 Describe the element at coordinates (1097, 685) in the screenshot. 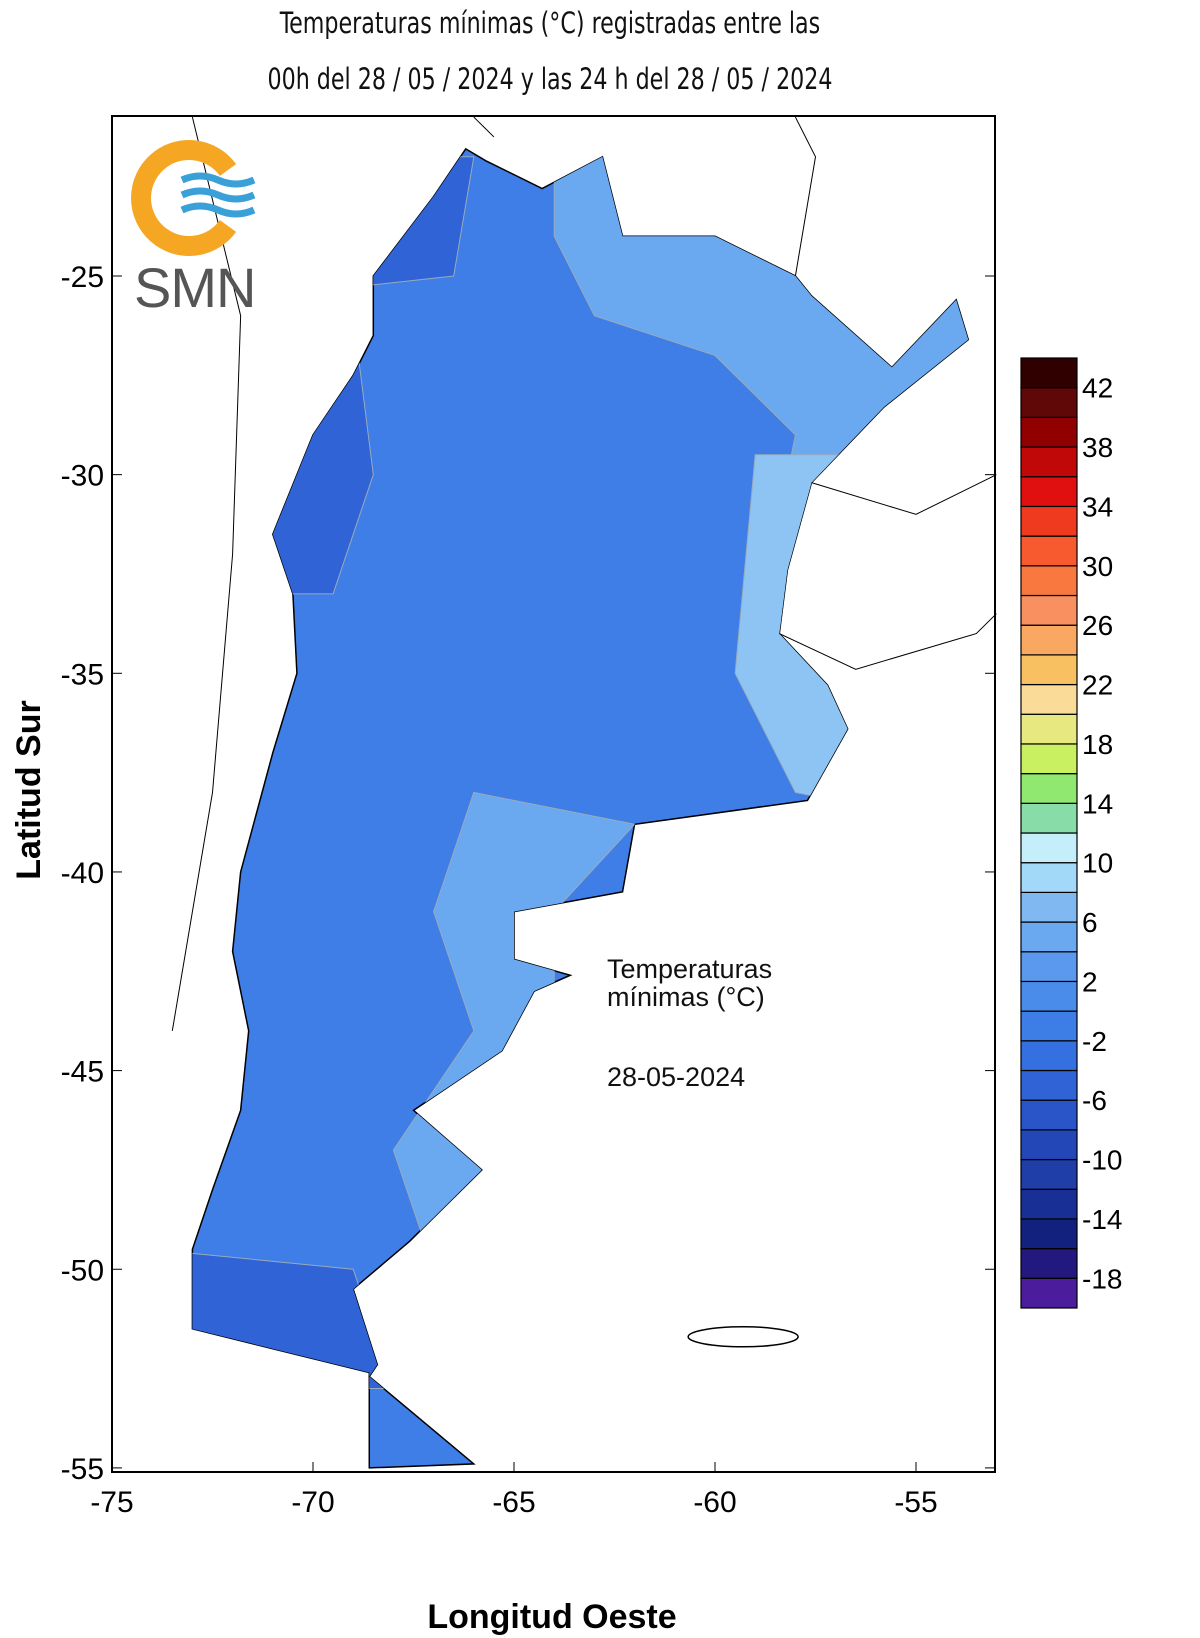

I see `colorbar-label: 22` at that location.